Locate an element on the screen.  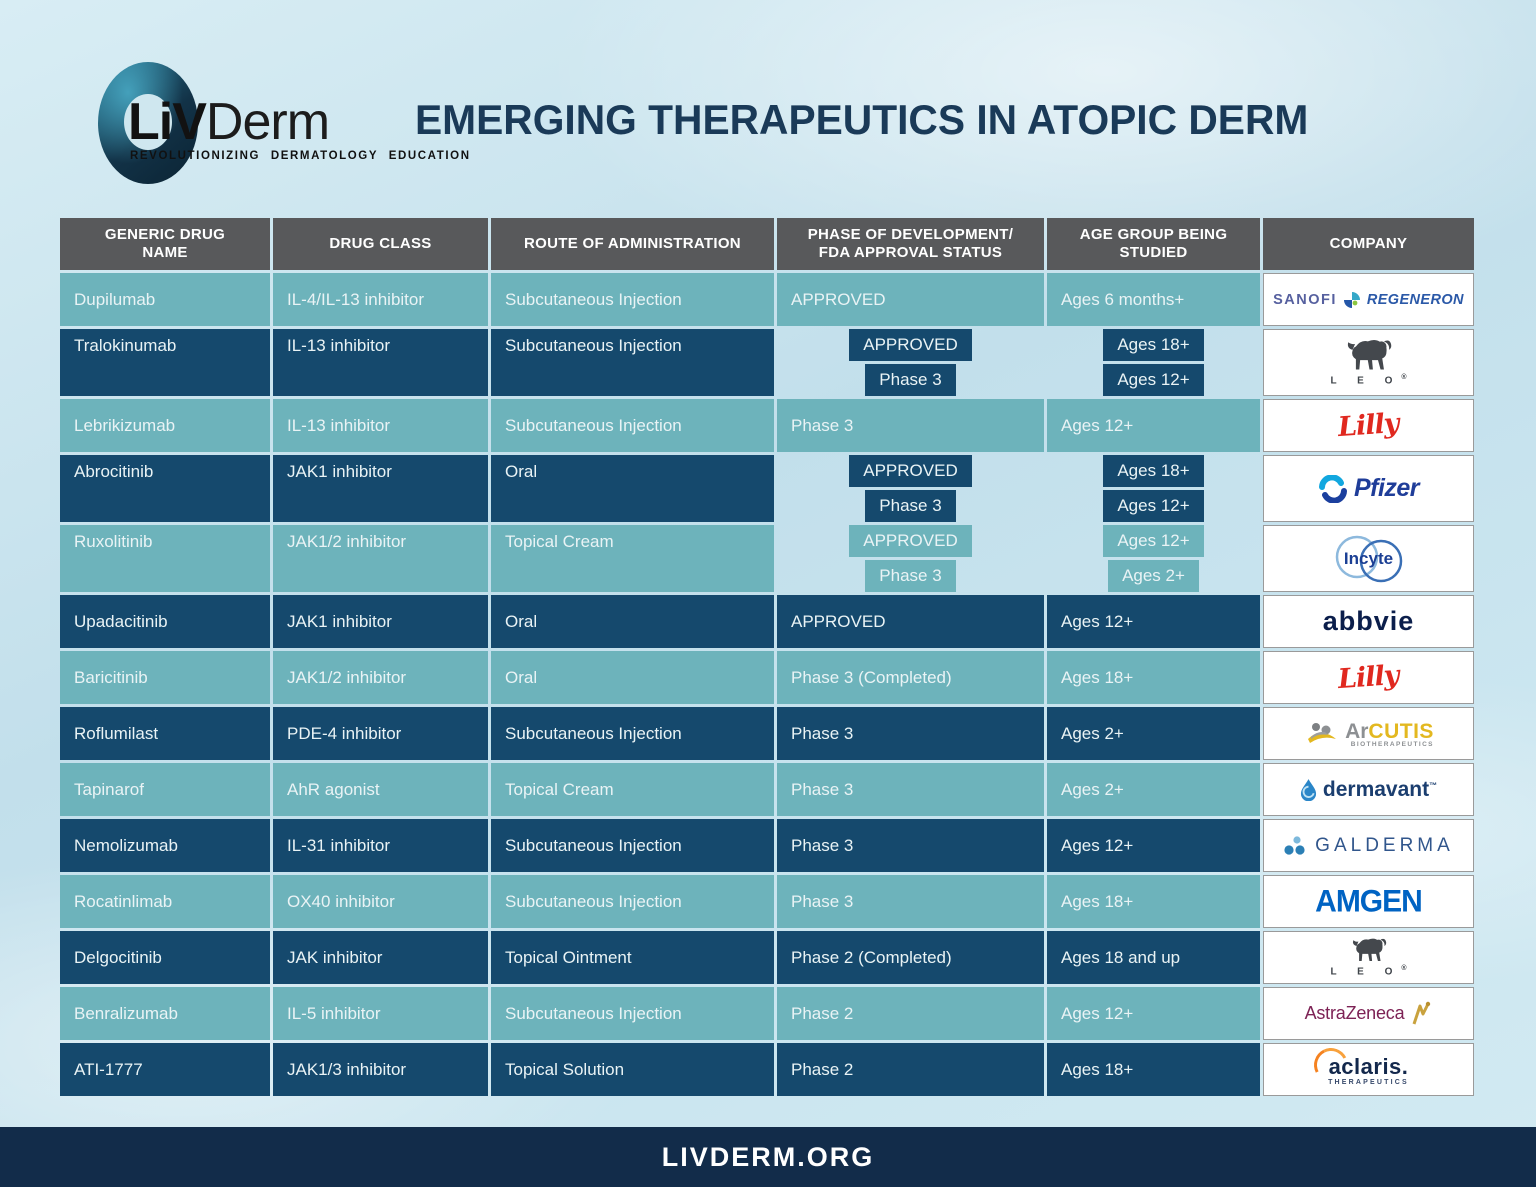
drug-name-cell-text: Tralokinumab is located at coordinates (125, 345).